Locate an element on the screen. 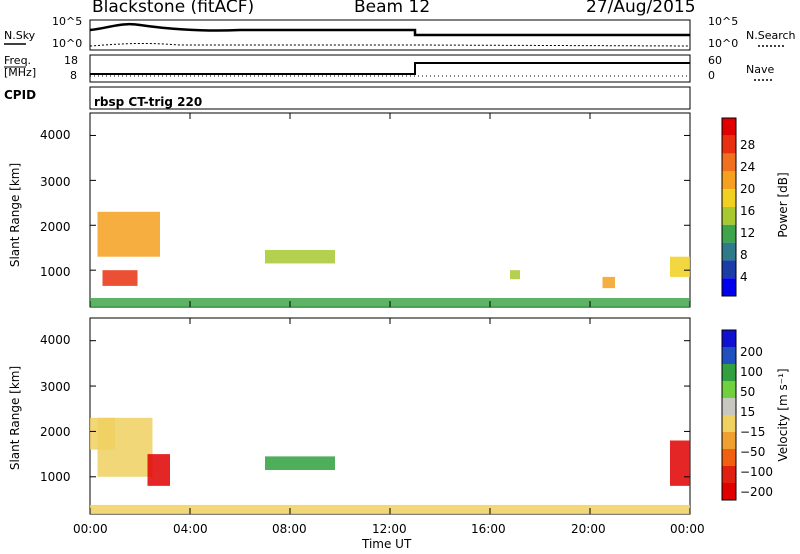  power-colorbar-frame is located at coordinates (729, 207).